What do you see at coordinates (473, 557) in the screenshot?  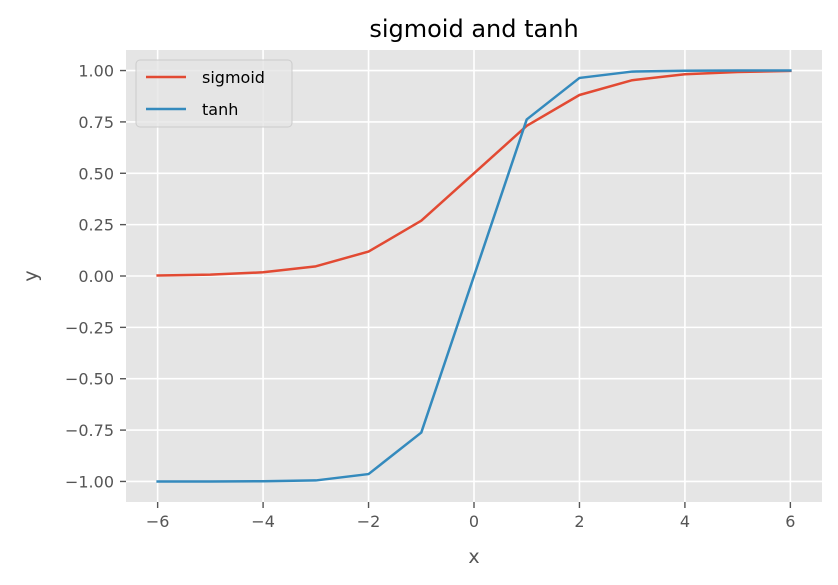 I see `x-axis-label: x` at bounding box center [473, 557].